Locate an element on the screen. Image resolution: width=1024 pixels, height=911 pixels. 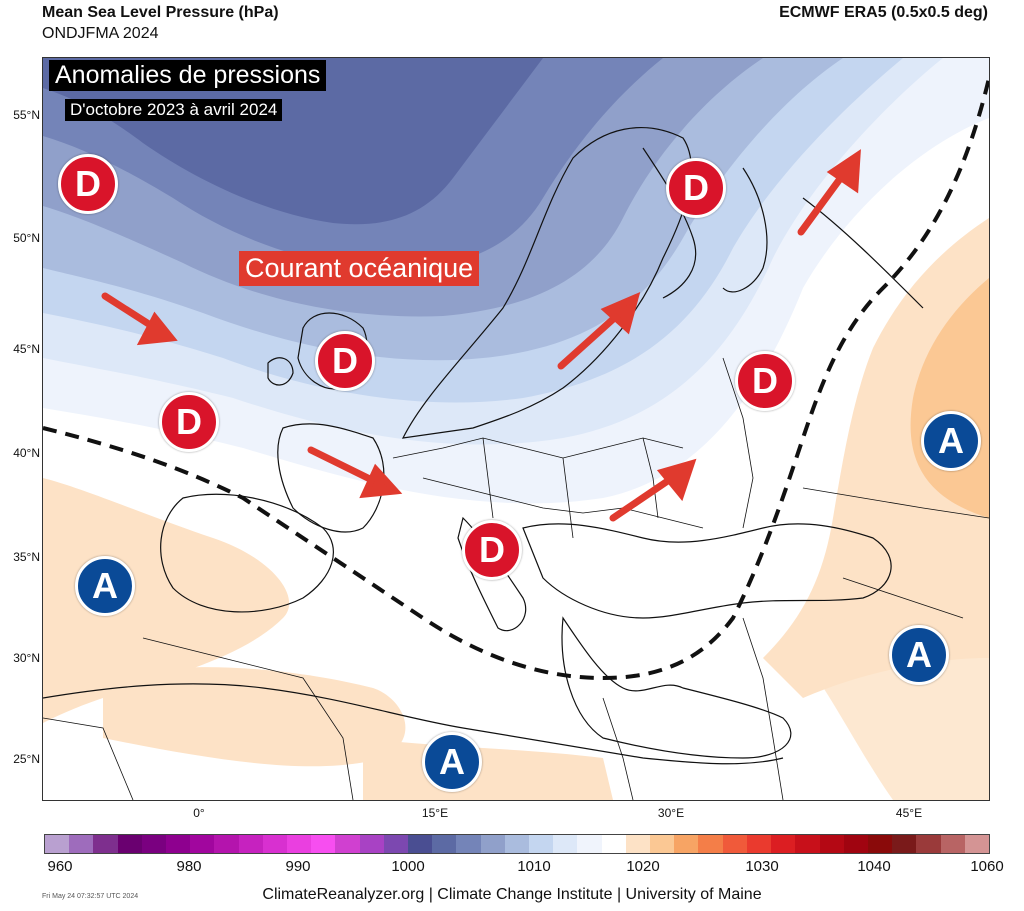
arrow-france is located at coordinates (344, 466).